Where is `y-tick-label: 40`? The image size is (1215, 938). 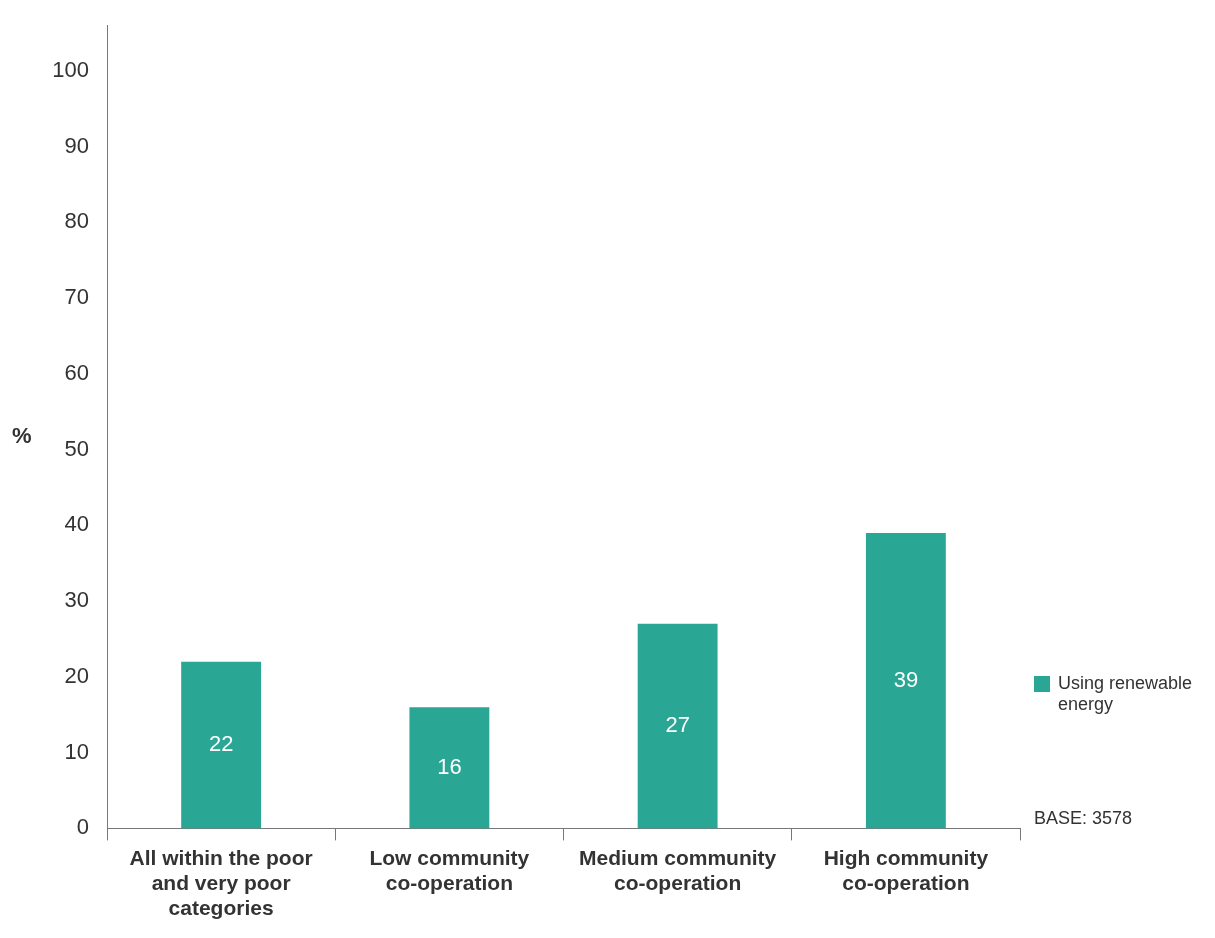 y-tick-label: 40 is located at coordinates (76, 524).